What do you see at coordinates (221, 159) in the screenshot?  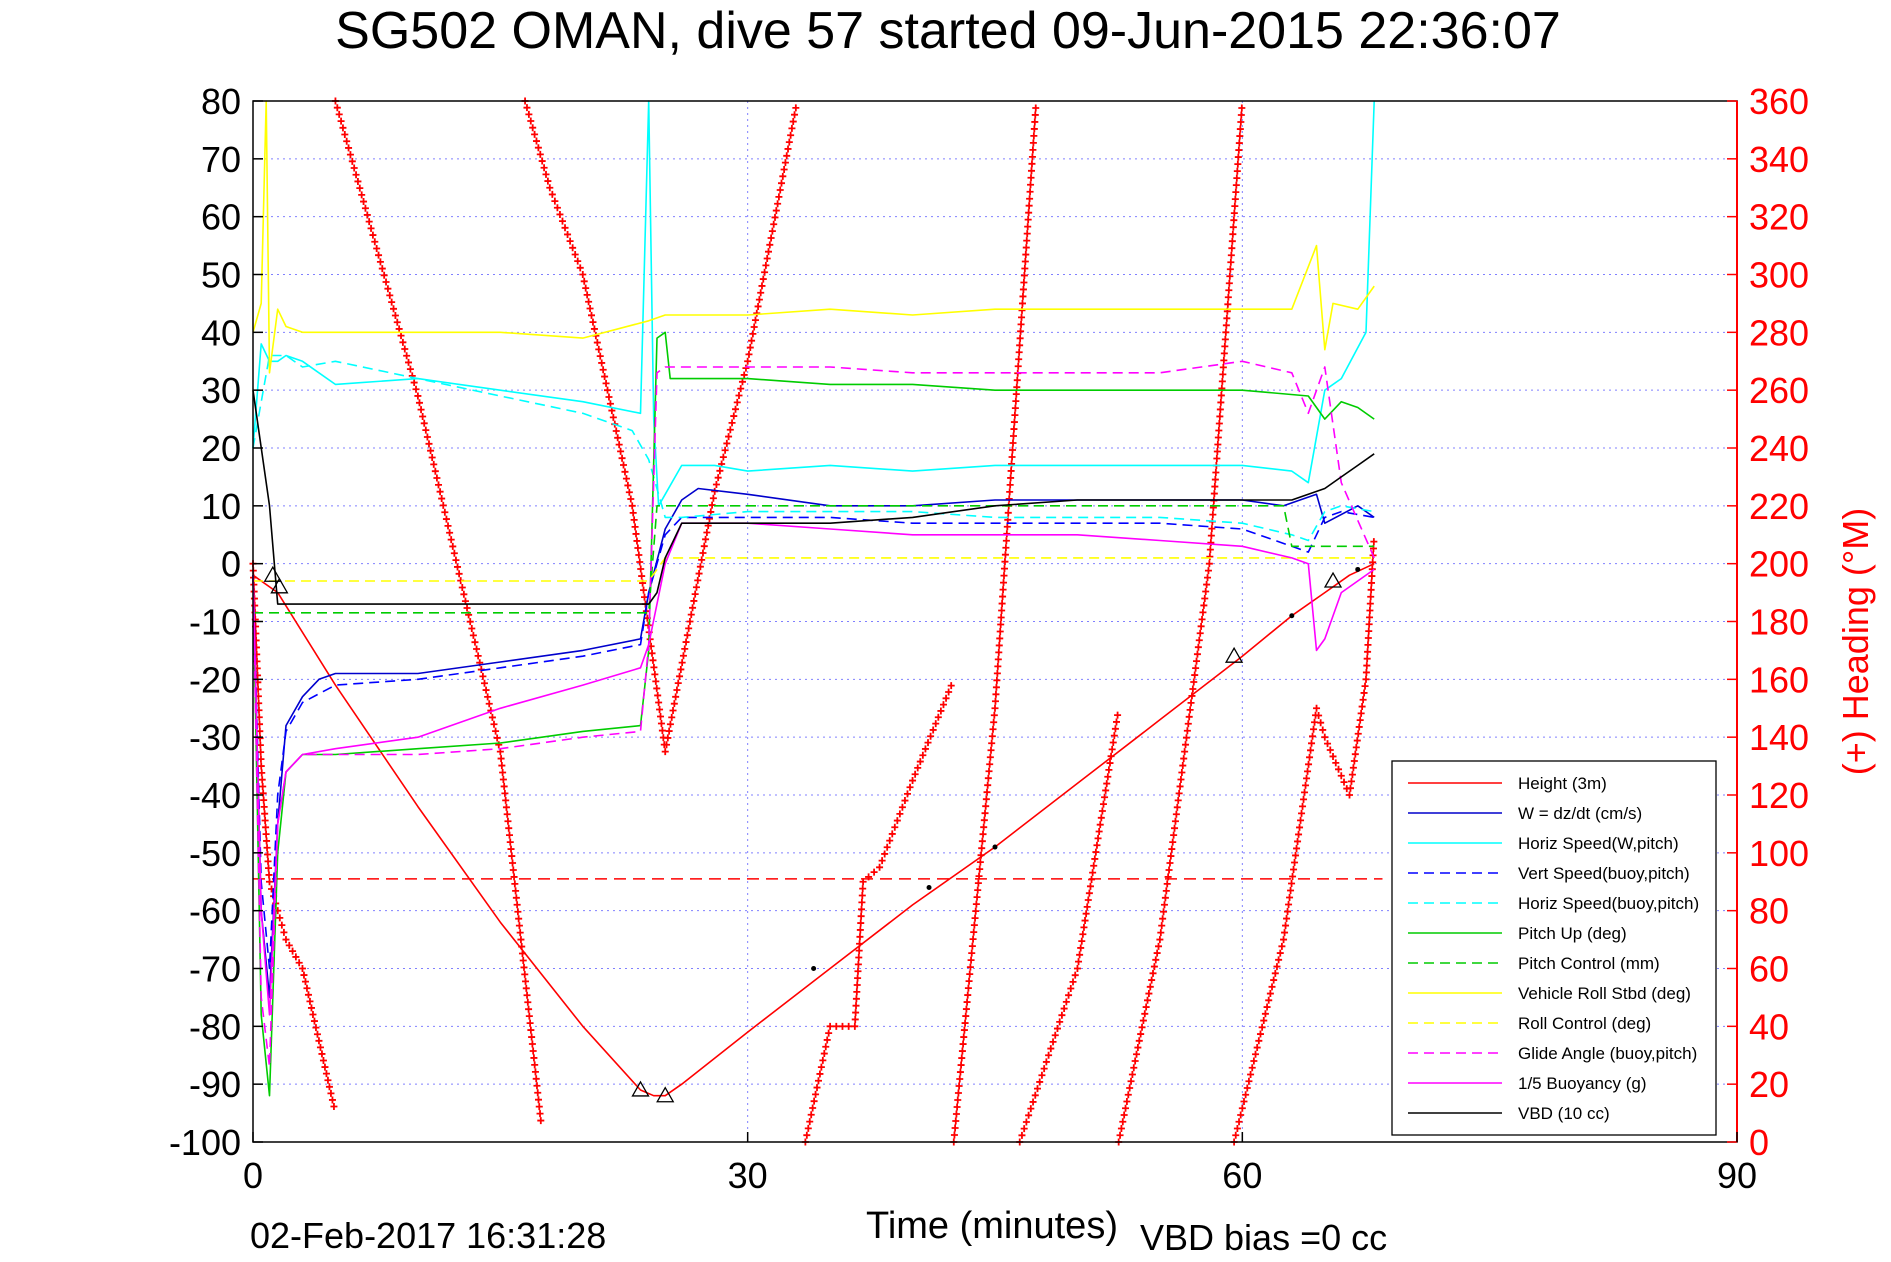 I see `y-tick-label: 70` at bounding box center [221, 159].